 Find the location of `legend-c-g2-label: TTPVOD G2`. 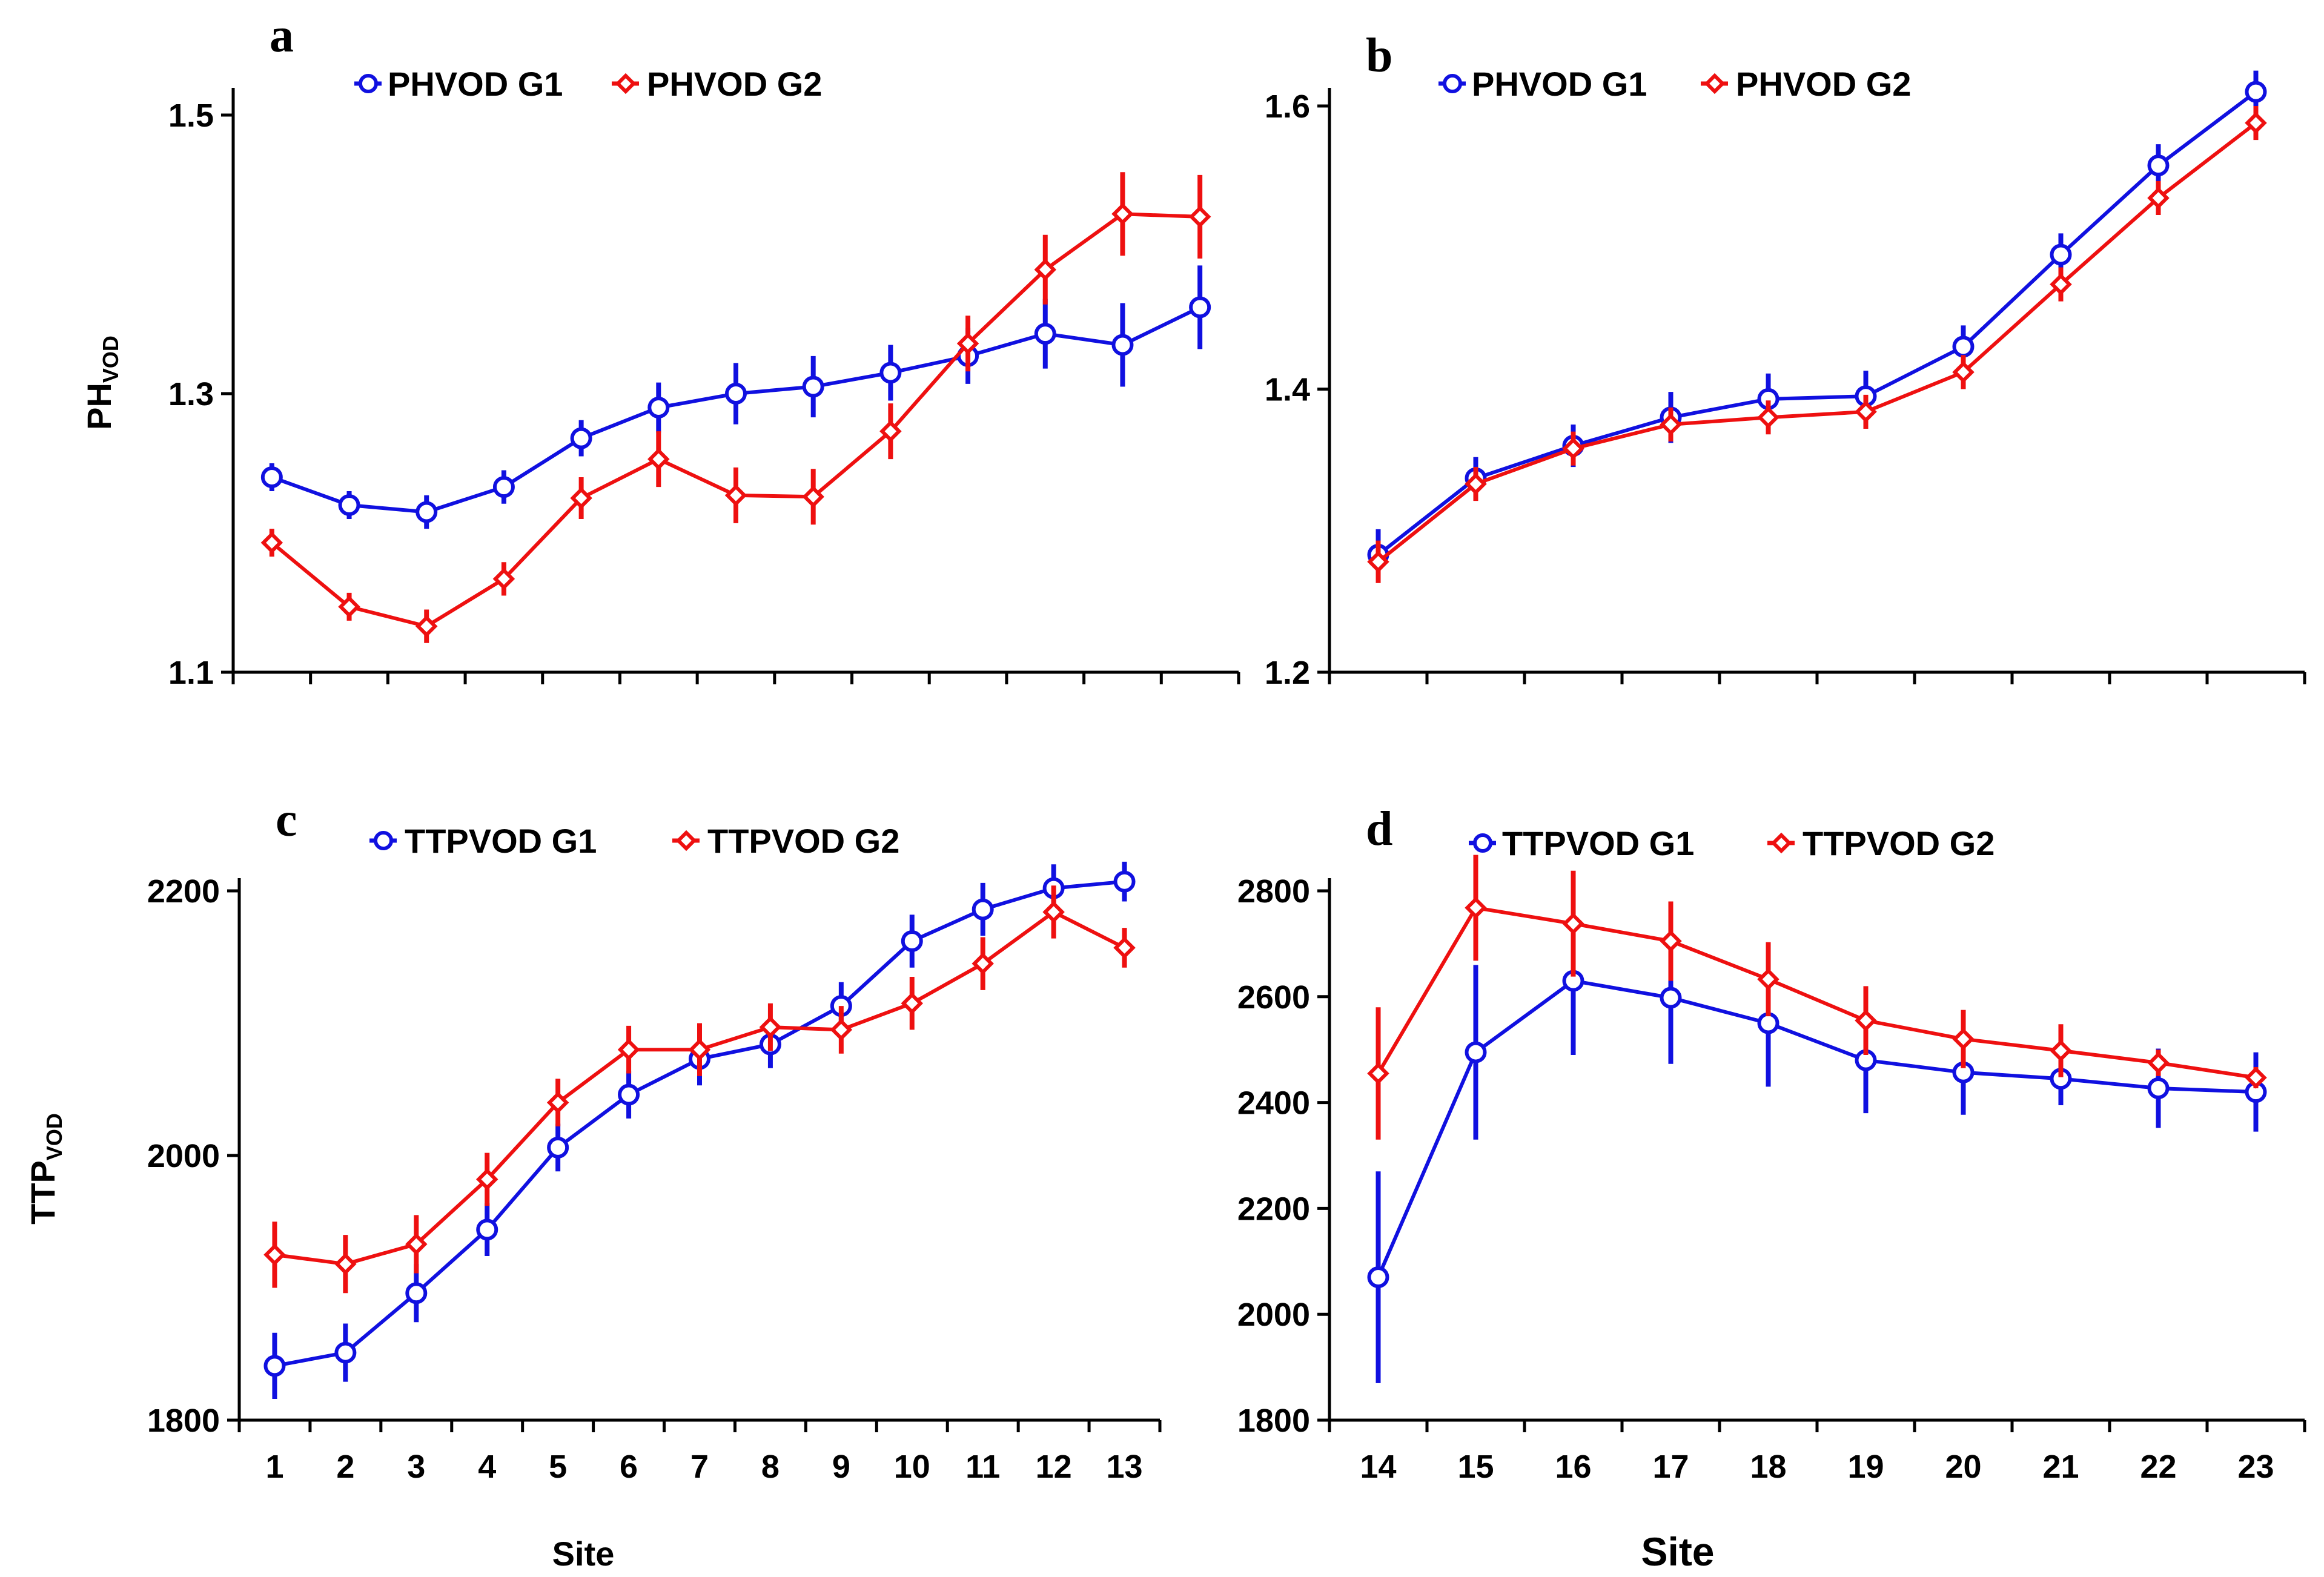

legend-c-g2-label: TTPVOD G2 is located at coordinates (803, 841).